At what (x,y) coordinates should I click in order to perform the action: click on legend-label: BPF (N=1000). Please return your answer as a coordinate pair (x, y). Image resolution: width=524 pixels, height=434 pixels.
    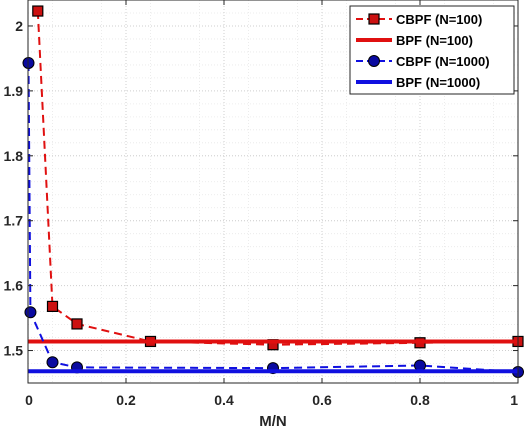
    Looking at the image, I should click on (438, 82).